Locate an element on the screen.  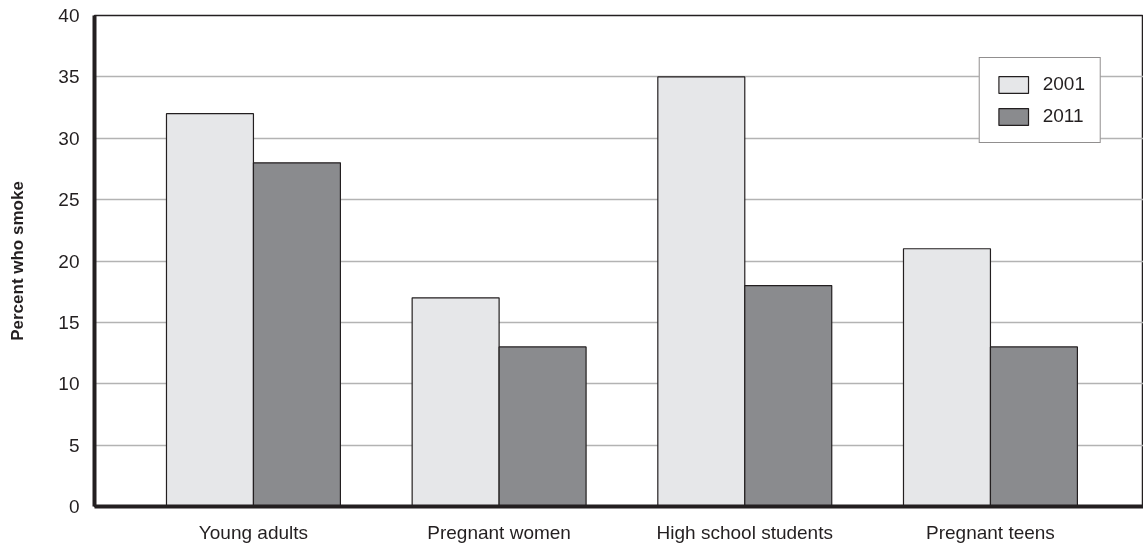
x-tick-label: Pregnant women is located at coordinates (499, 532).